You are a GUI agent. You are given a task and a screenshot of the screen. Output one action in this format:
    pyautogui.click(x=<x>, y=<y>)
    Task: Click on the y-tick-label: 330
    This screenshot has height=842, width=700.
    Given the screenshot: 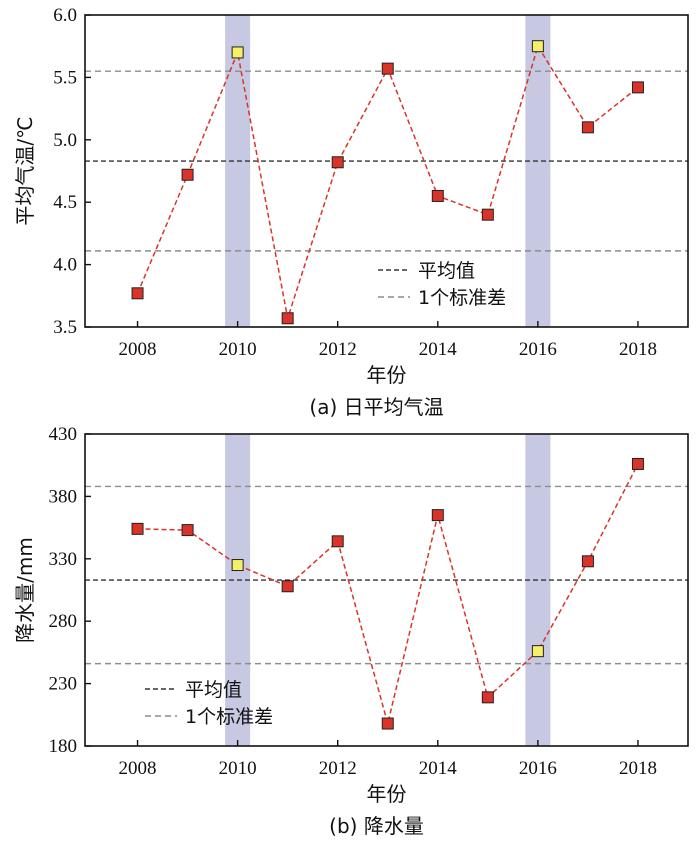 What is the action you would take?
    pyautogui.click(x=63, y=559)
    